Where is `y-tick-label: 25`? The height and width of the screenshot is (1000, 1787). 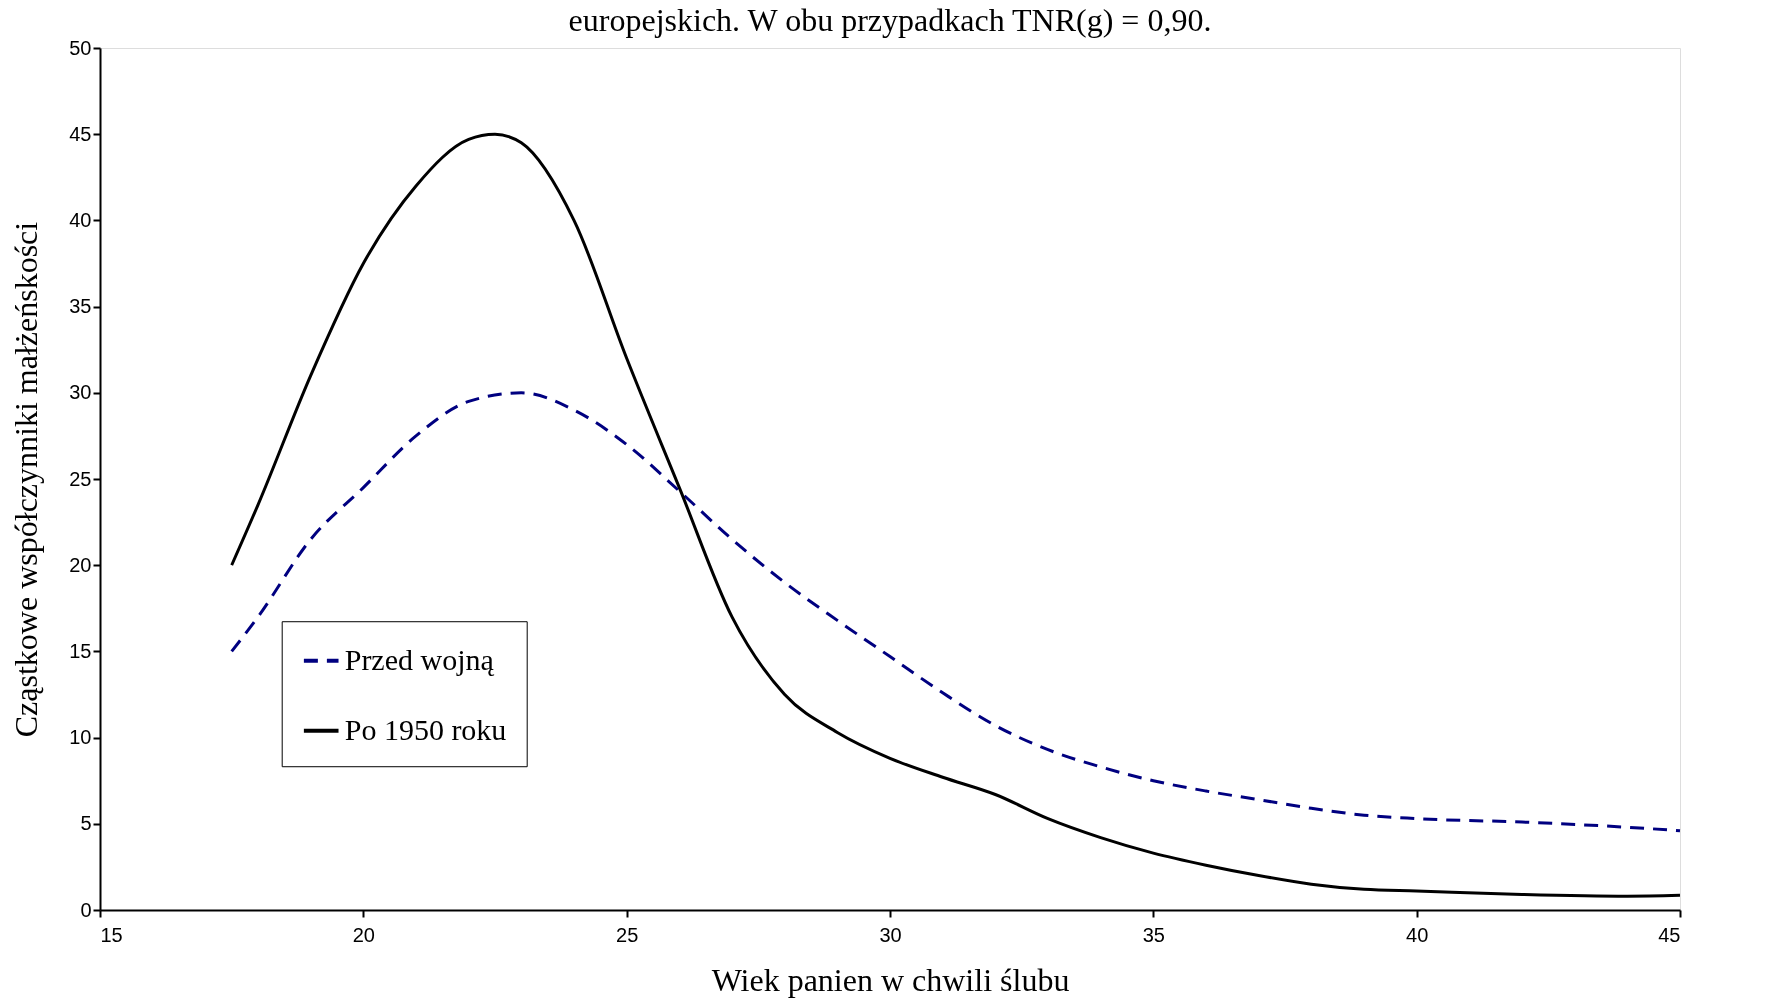
y-tick-label: 25 is located at coordinates (80, 478).